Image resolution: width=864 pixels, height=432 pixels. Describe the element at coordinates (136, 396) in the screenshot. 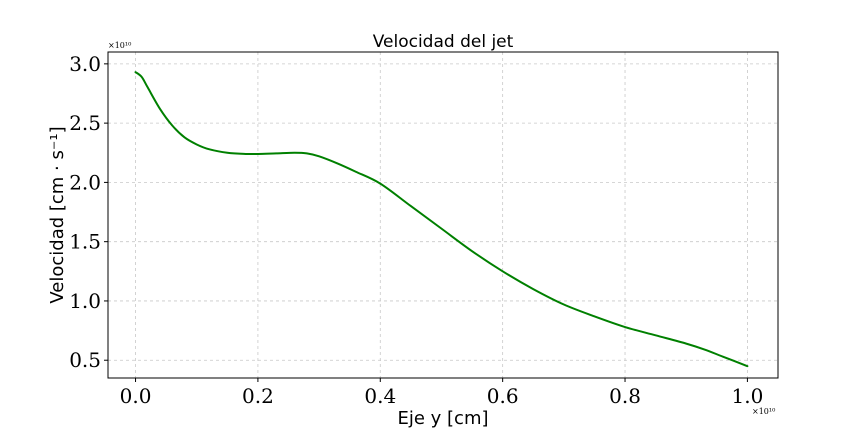

I see `x-tick-label: 0.0` at that location.